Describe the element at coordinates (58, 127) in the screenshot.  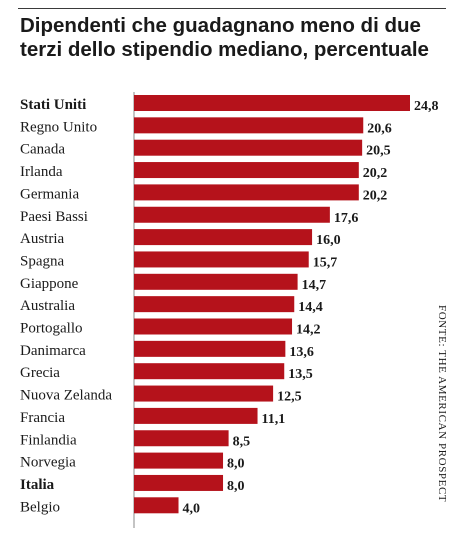
I see `category-label: Regno Unito` at that location.